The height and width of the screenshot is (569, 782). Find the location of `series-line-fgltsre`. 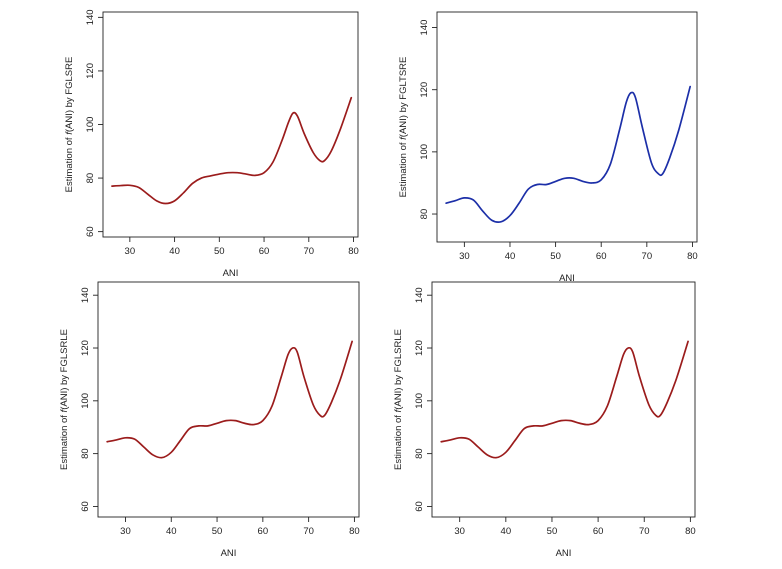

series-line-fgltsre is located at coordinates (568, 154).